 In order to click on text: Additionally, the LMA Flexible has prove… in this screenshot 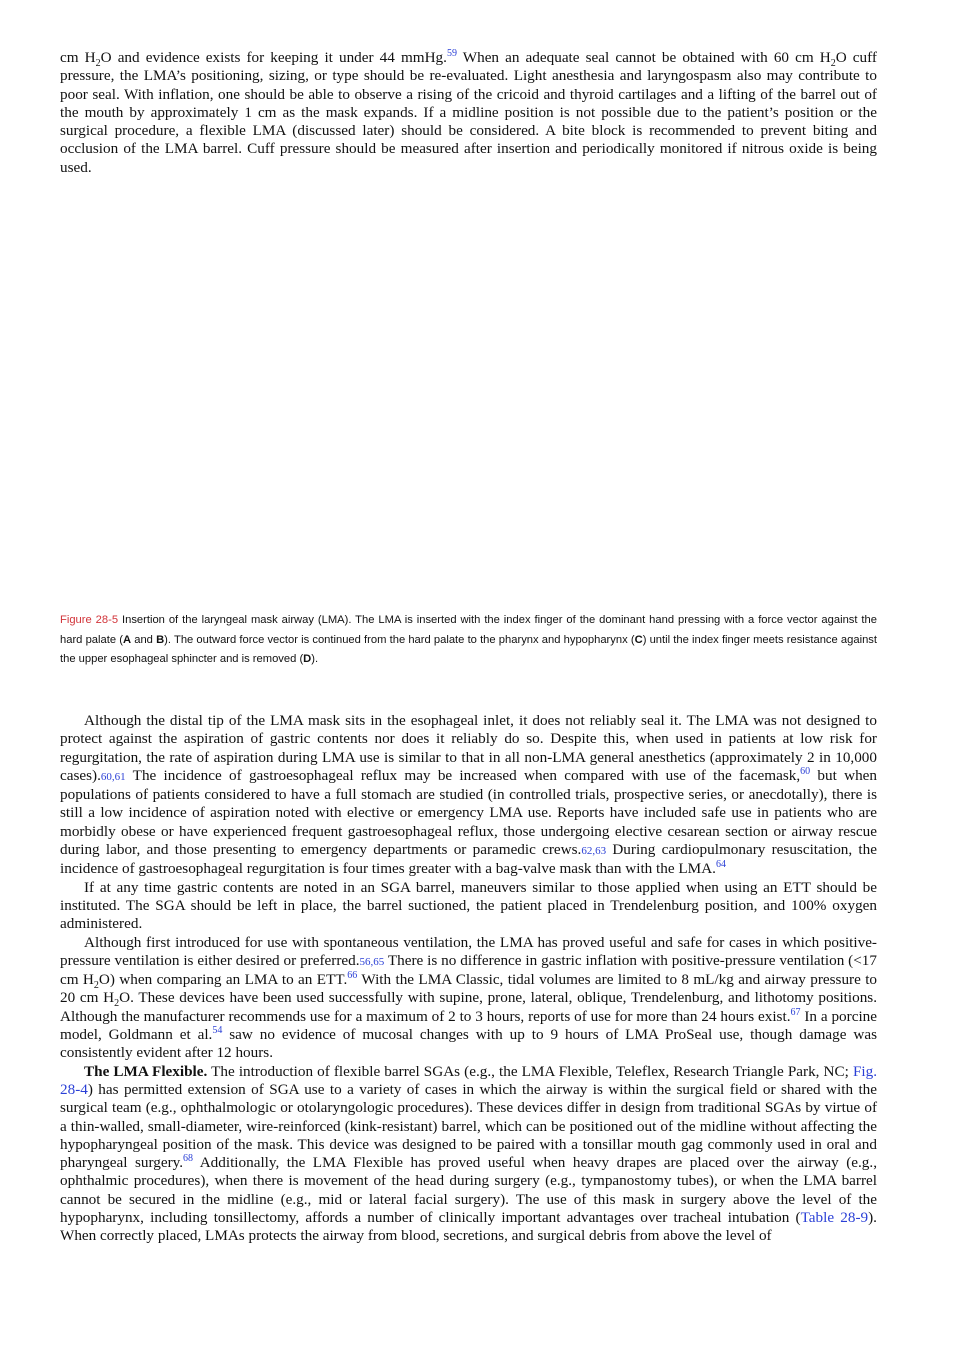, I will do `click(468, 1190)`.